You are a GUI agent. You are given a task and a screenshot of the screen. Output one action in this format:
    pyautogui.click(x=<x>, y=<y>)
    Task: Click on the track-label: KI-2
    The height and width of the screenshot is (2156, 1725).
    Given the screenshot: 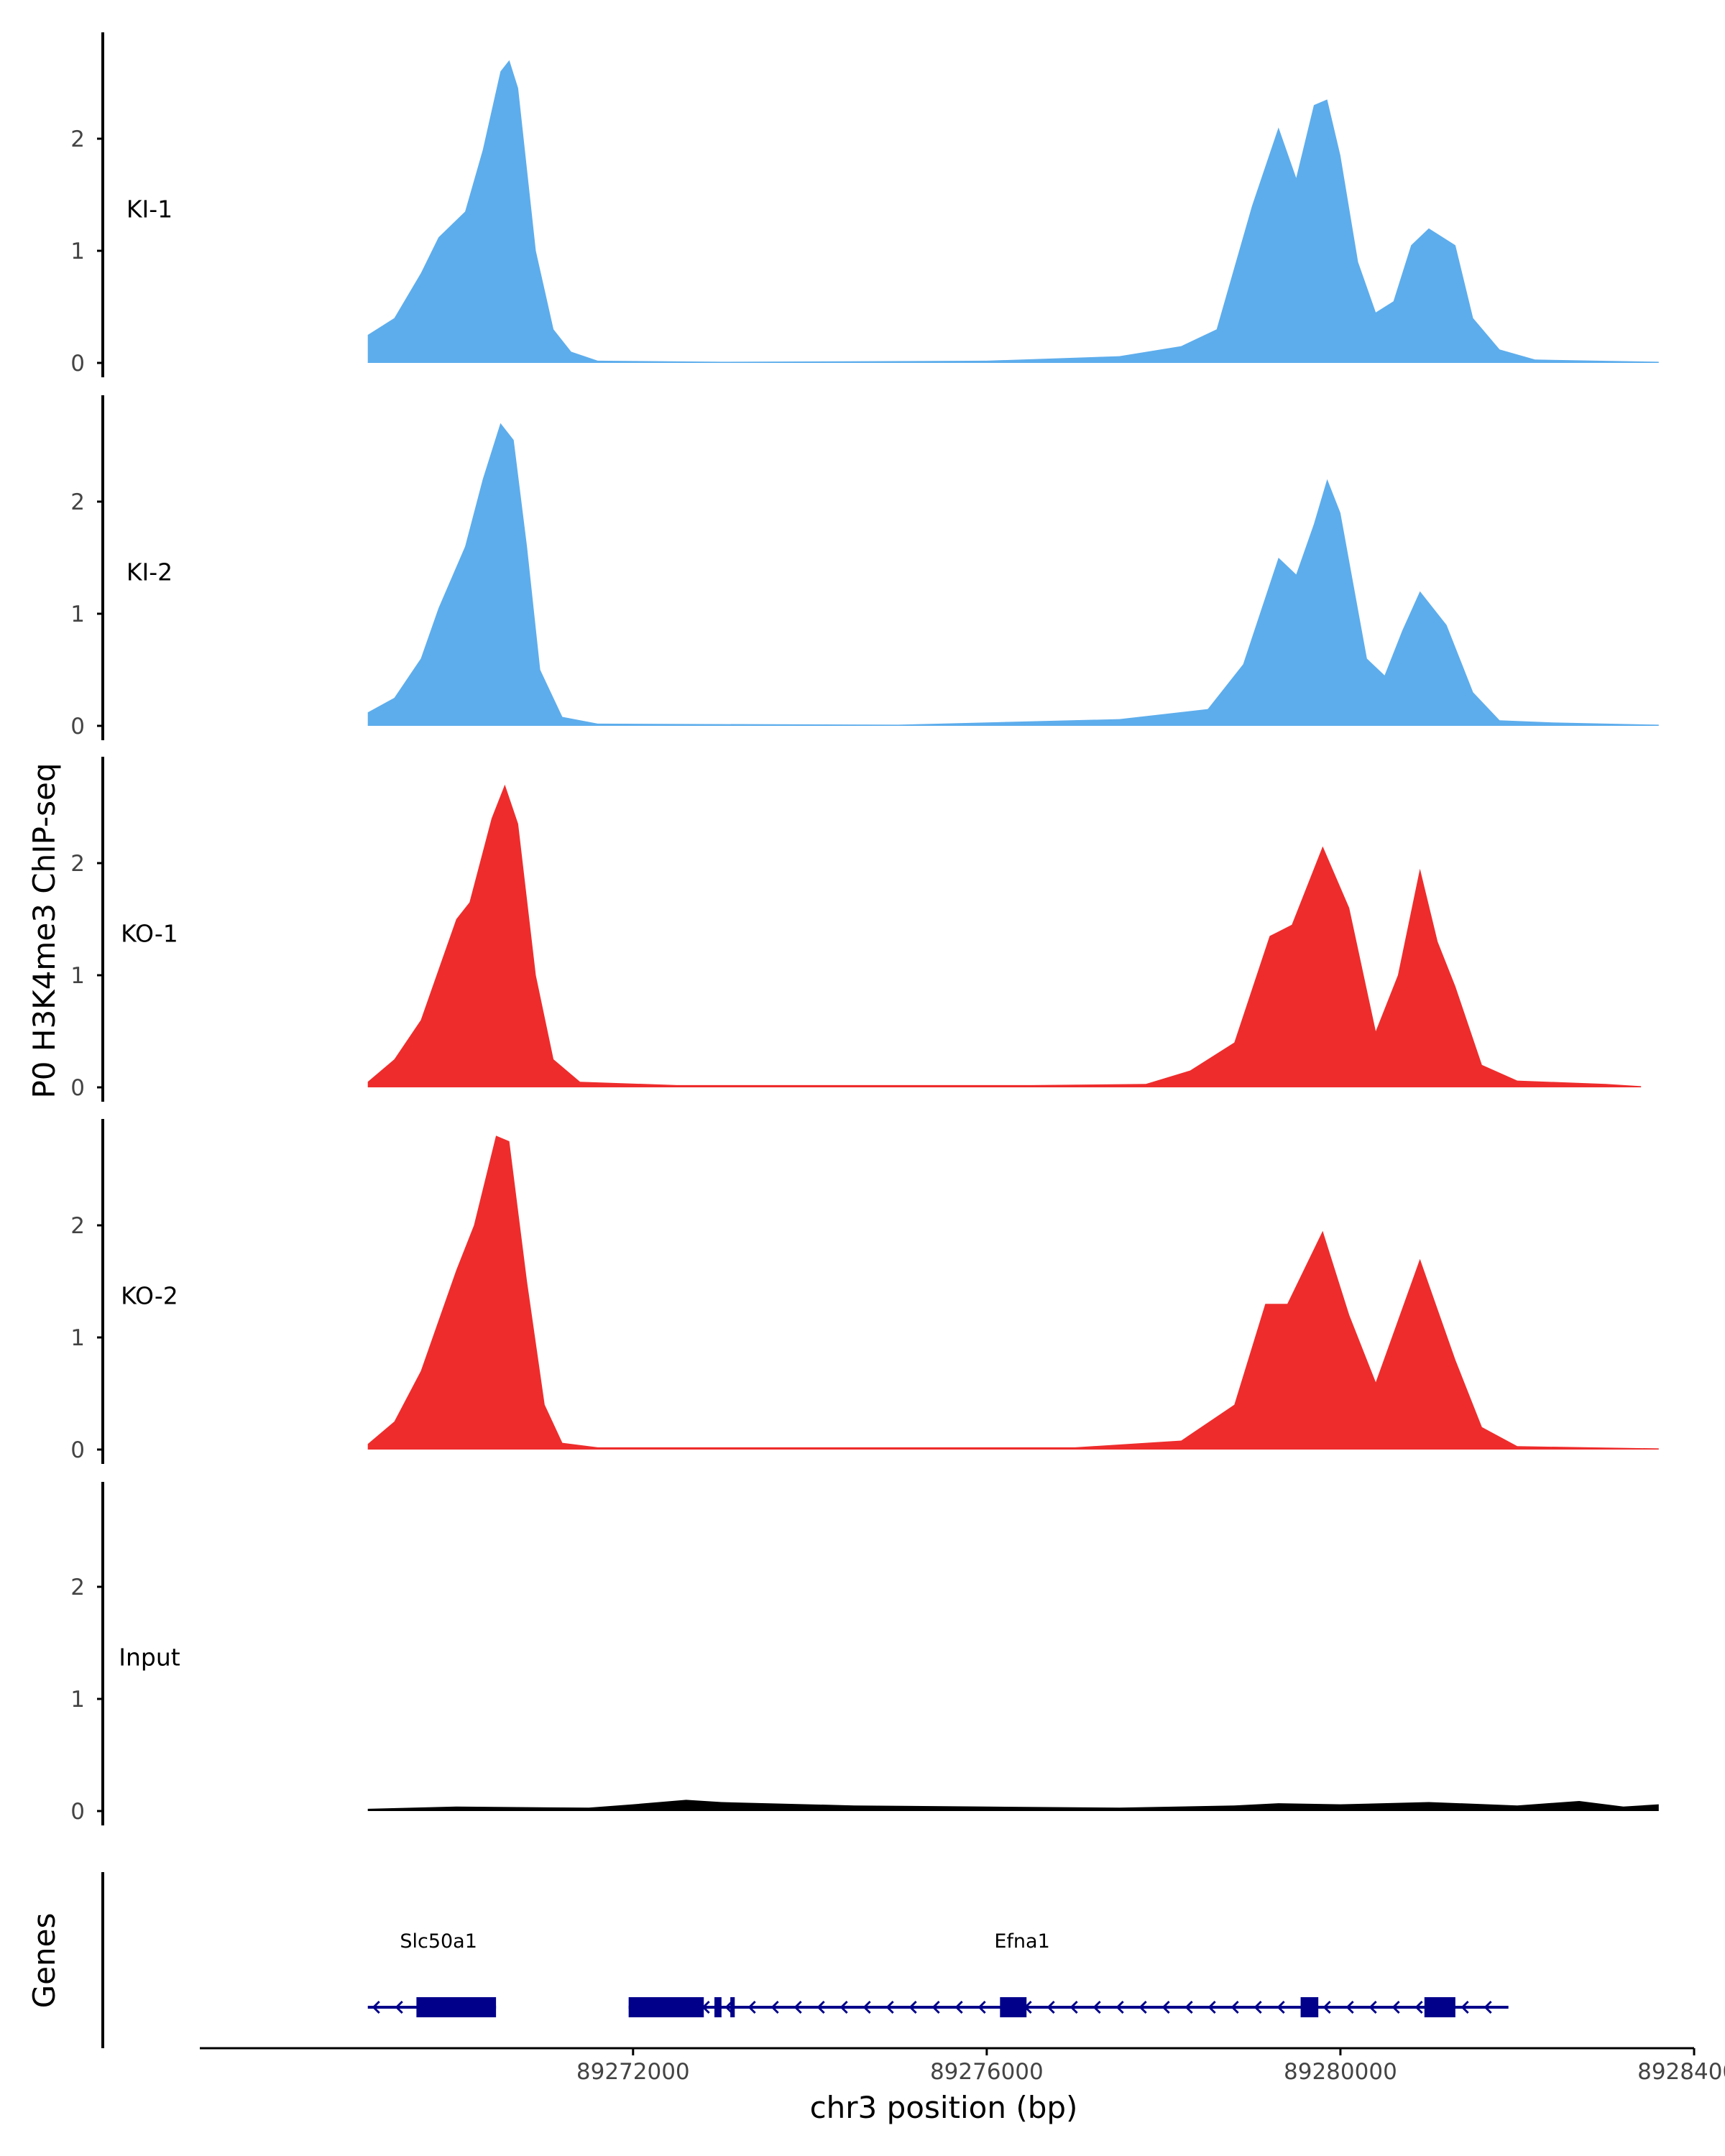 What is the action you would take?
    pyautogui.click(x=149, y=572)
    